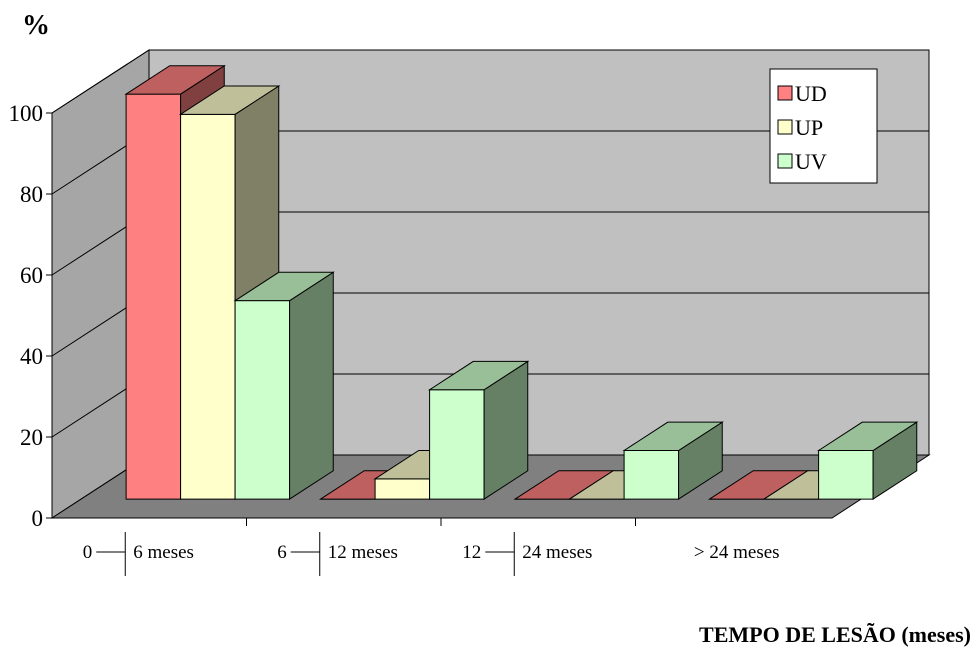 The image size is (979, 656). I want to click on legend-label: UP, so click(809, 127).